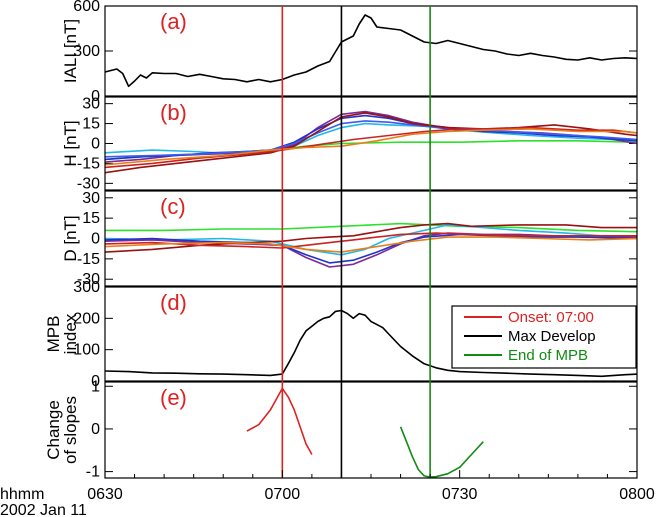 The width and height of the screenshot is (660, 517). Describe the element at coordinates (70, 333) in the screenshot. I see `y-axis-title: index` at that location.